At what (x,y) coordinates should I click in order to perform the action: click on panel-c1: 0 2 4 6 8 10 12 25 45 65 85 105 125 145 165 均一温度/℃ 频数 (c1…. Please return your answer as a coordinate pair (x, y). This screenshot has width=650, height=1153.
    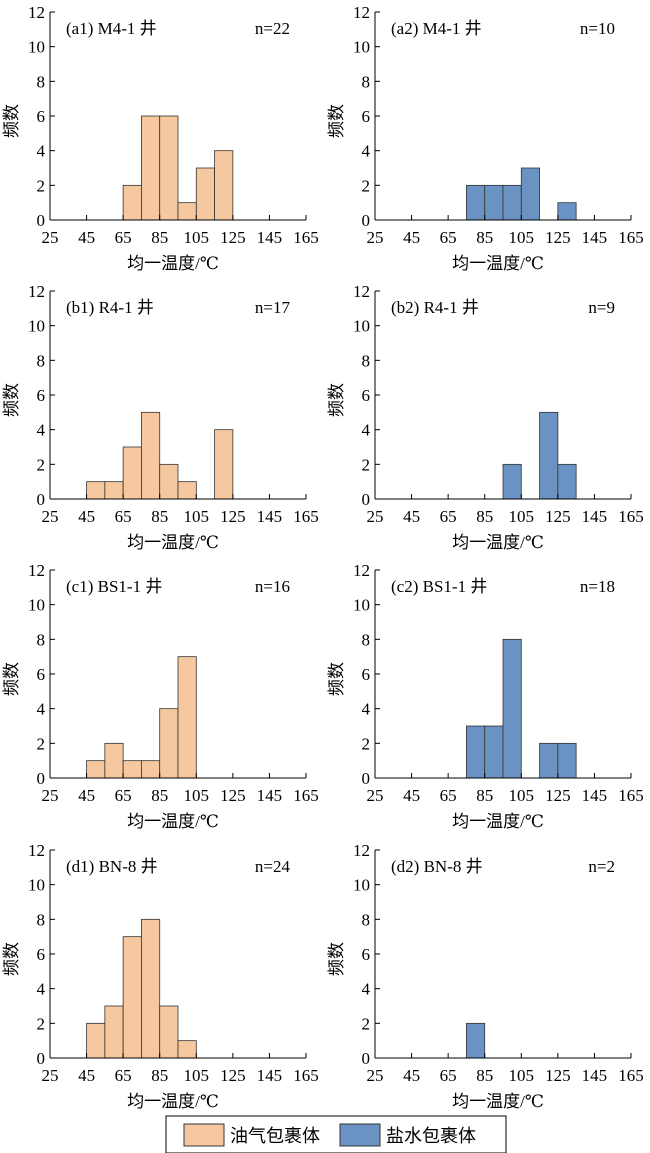
    Looking at the image, I should click on (160, 696).